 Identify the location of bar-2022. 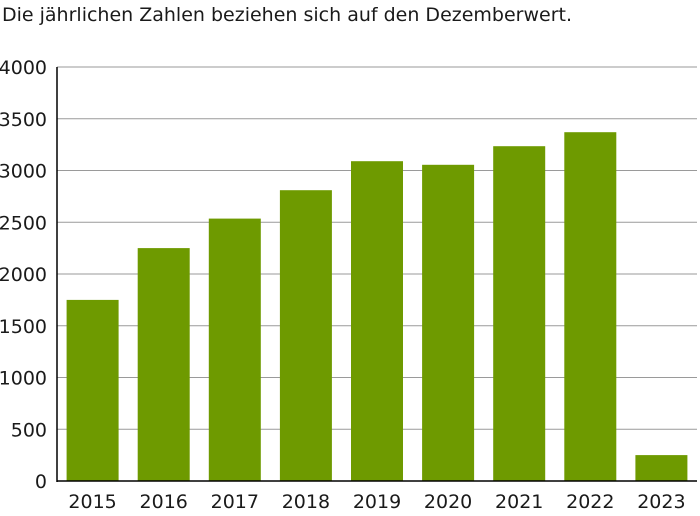
(590, 306).